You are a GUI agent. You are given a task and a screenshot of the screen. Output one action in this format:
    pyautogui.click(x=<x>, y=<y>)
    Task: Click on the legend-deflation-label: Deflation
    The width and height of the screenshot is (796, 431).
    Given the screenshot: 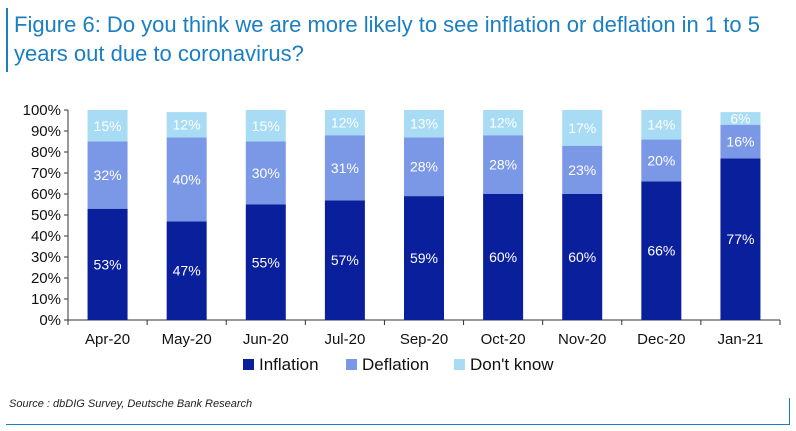 What is the action you would take?
    pyautogui.click(x=395, y=364)
    